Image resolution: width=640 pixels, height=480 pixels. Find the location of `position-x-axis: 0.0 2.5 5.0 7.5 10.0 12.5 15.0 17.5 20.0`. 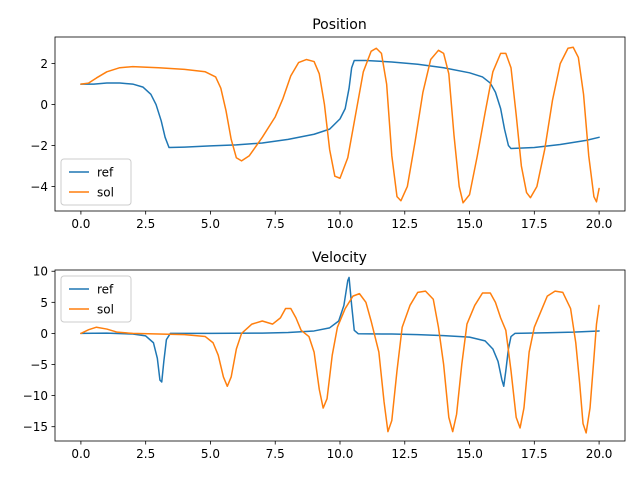

position-x-axis: 0.0 2.5 5.0 7.5 10.0 12.5 15.0 17.5 20.0 is located at coordinates (341, 221).